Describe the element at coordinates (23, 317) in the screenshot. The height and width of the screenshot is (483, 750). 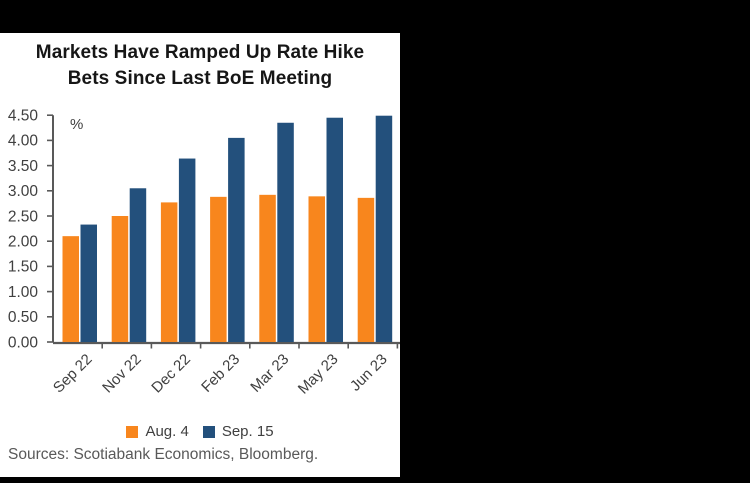
I see `y-axis-tick-label: 0.50` at that location.